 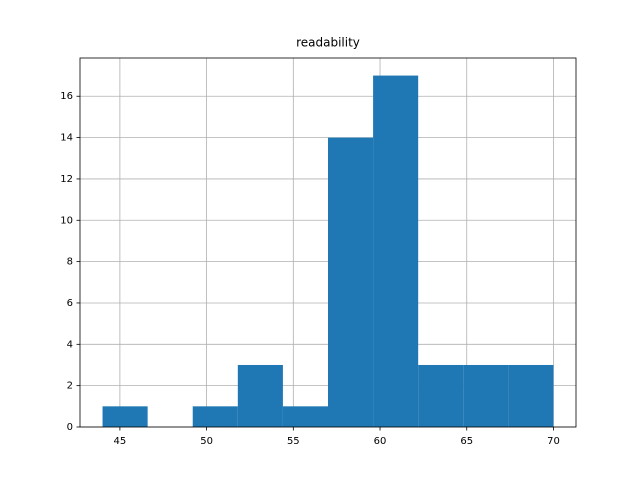 What do you see at coordinates (70, 427) in the screenshot?
I see `y-tick-label: 0` at bounding box center [70, 427].